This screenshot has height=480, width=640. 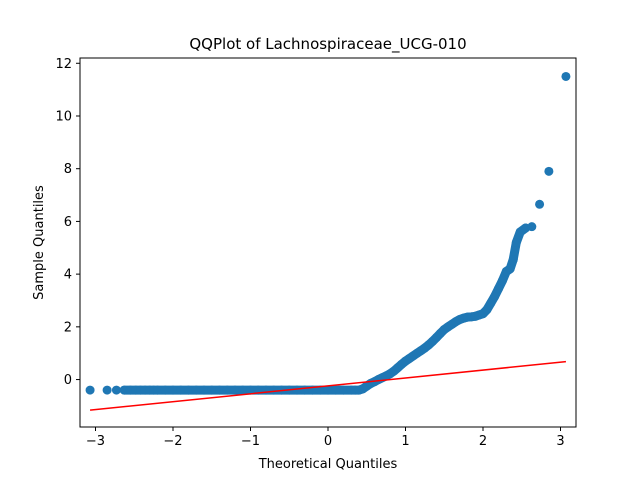 What do you see at coordinates (560, 441) in the screenshot?
I see `x-tick-label: 3` at bounding box center [560, 441].